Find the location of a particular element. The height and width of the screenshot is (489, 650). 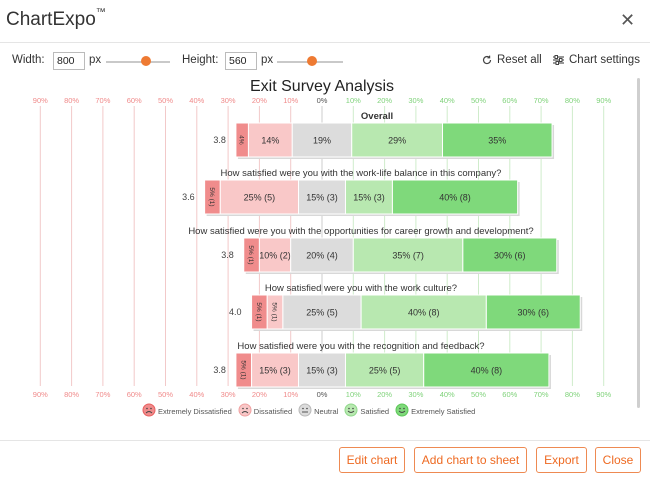

data-label: 20% (4) is located at coordinates (322, 256).